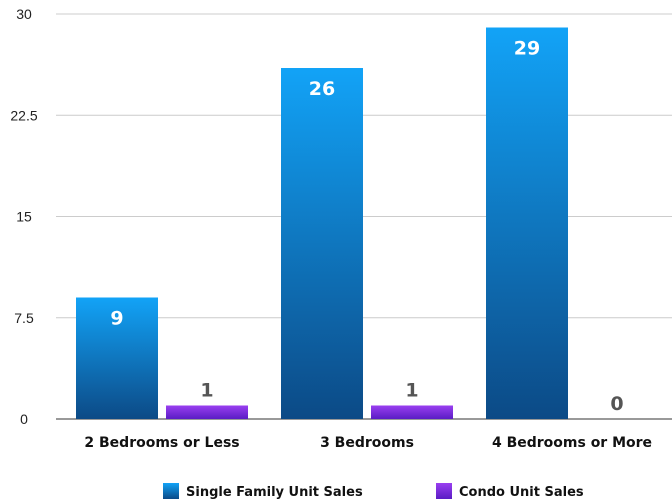 Image resolution: width=672 pixels, height=504 pixels. I want to click on data-label: 29, so click(527, 49).